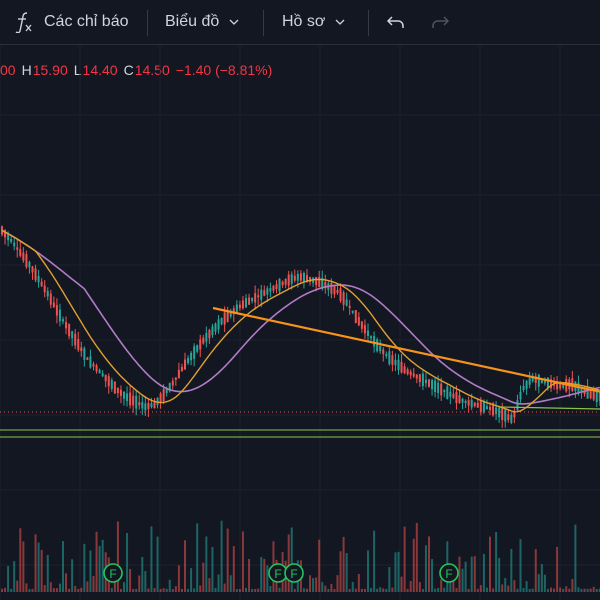 The image size is (600, 600). Describe the element at coordinates (440, 22) in the screenshot. I see `redo-button` at that location.